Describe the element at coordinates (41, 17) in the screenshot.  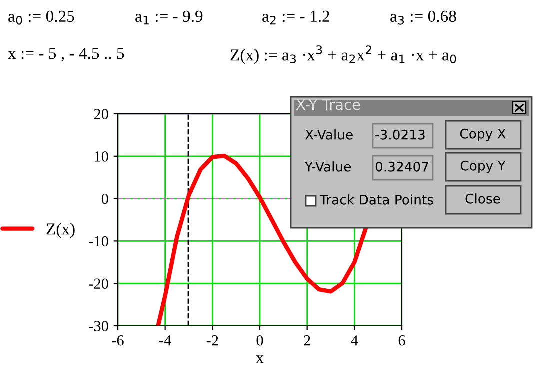
I see `text: a$_{0}$ := 0.25` at that location.